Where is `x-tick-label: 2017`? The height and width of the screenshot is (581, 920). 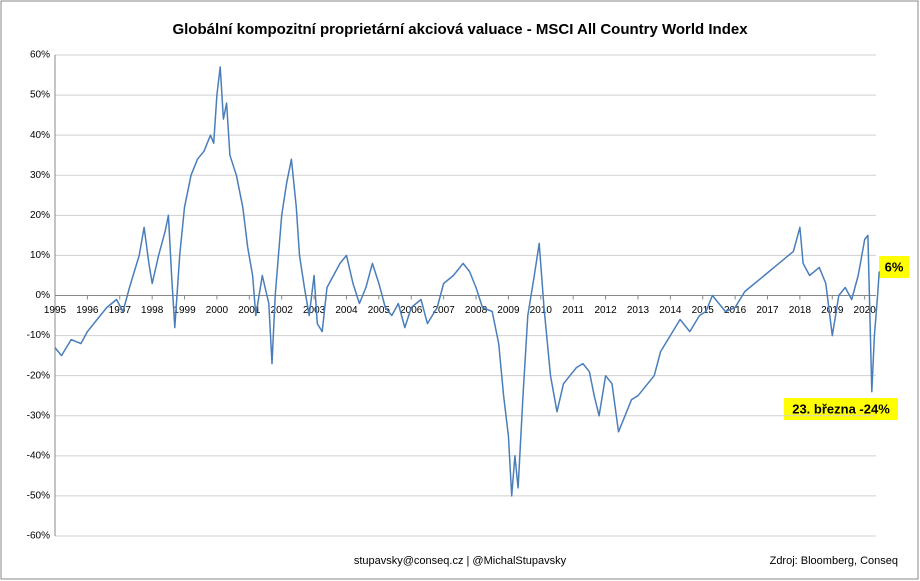
x-tick-label: 2017 is located at coordinates (767, 310).